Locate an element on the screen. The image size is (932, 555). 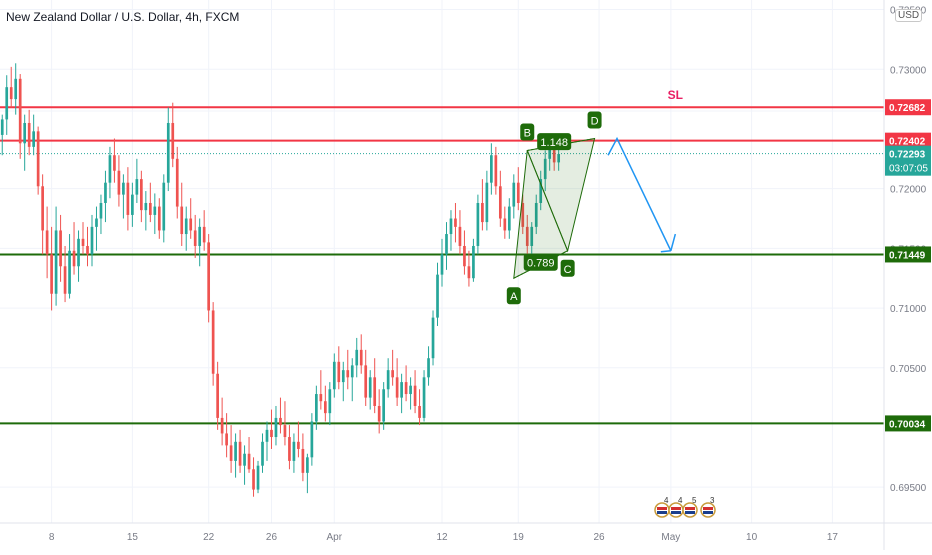
time-tick-label: 22 is located at coordinates (209, 537).